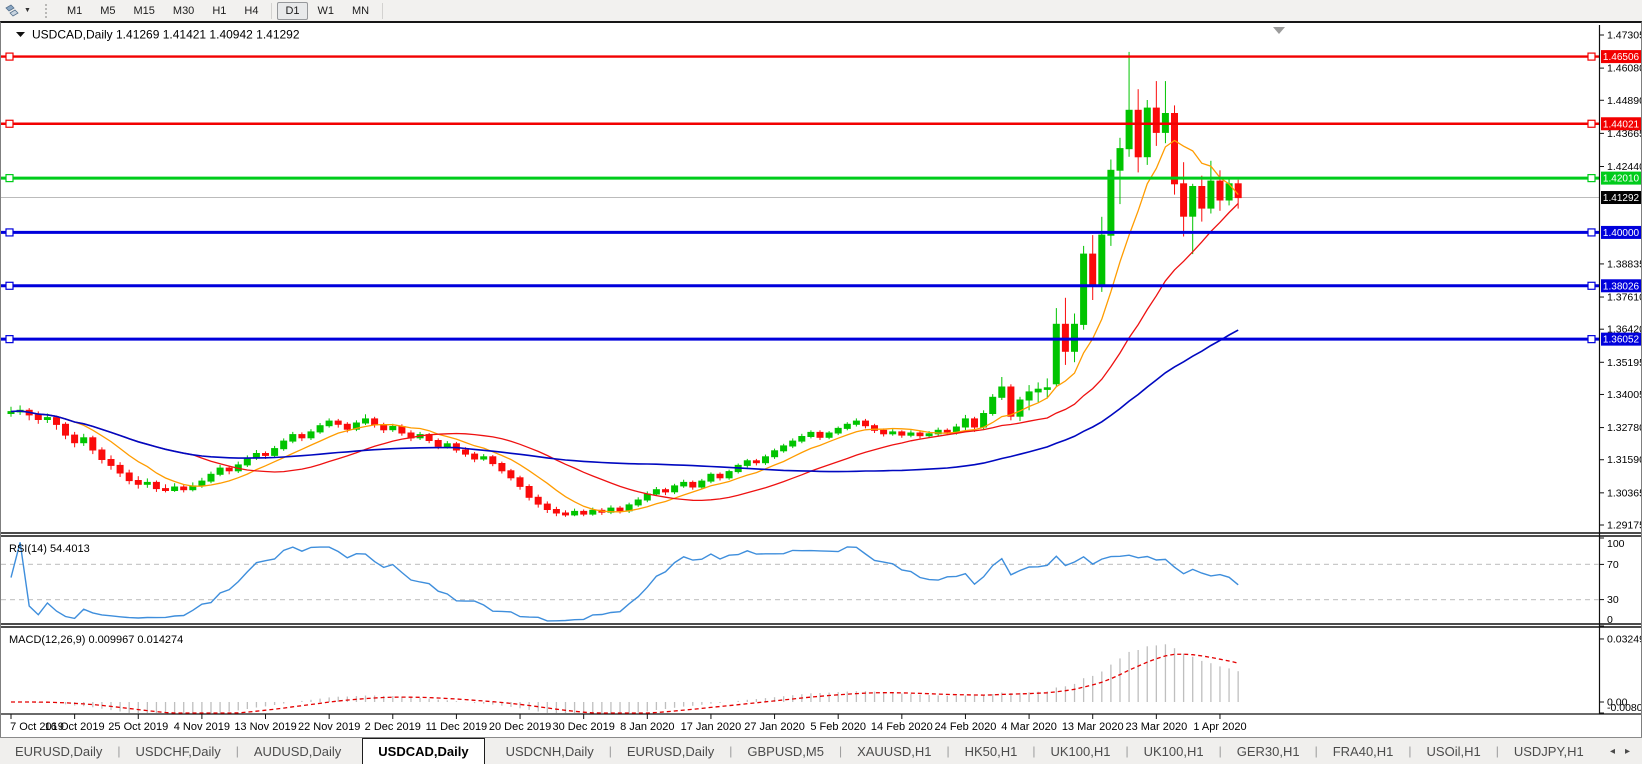 This screenshot has width=1642, height=764. Describe the element at coordinates (624, 582) in the screenshot. I see `rsi-line` at that location.